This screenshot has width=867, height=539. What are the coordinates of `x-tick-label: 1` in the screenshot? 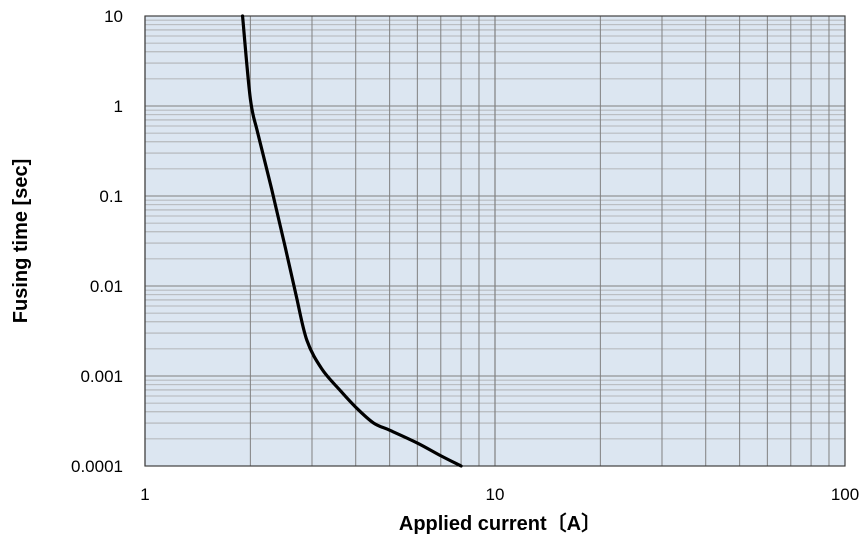 It's located at (144, 494).